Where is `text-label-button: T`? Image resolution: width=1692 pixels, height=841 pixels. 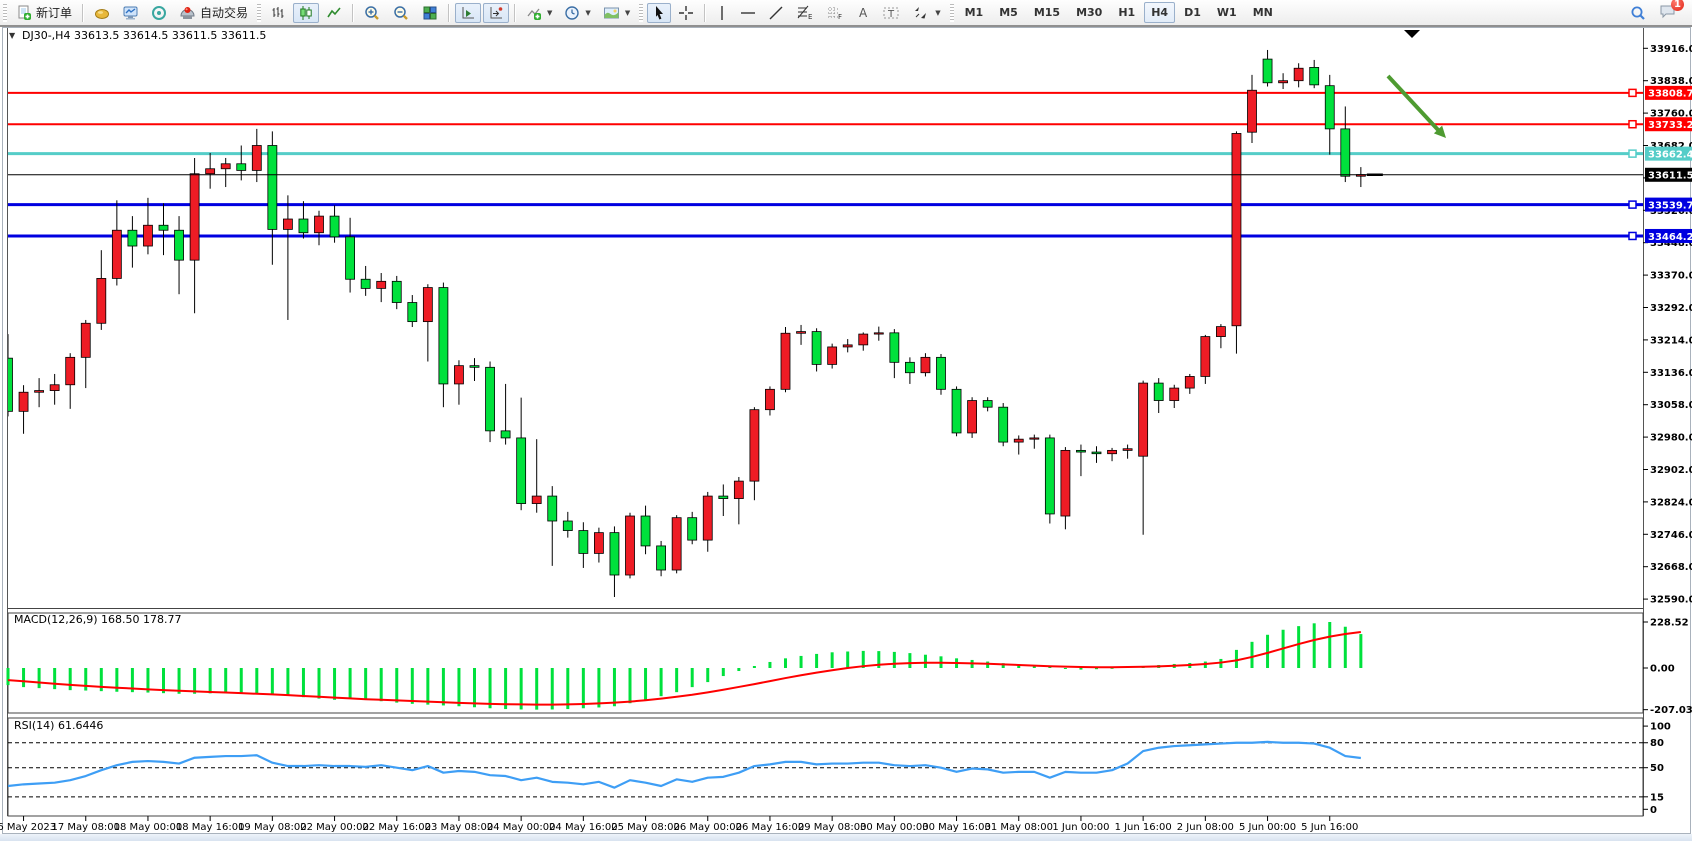 text-label-button: T is located at coordinates (891, 13).